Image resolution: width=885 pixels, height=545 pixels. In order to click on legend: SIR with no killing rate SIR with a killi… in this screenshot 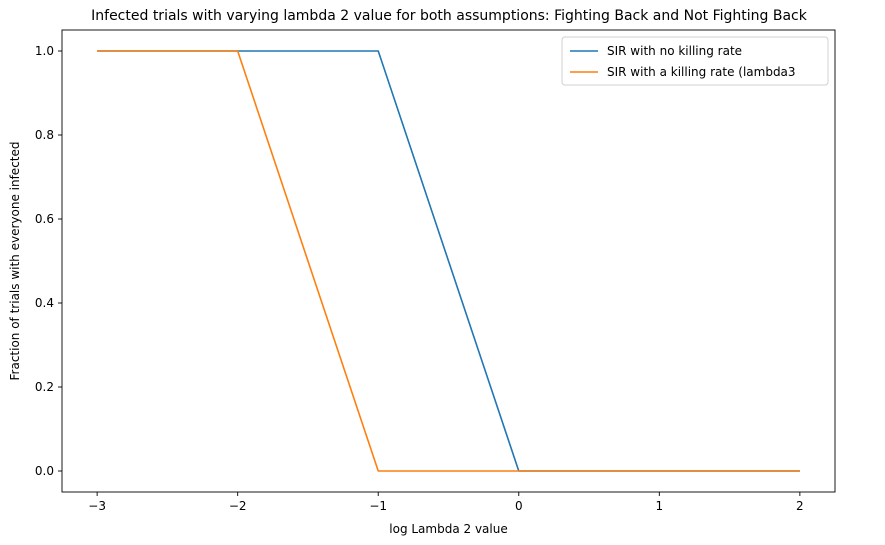, I will do `click(695, 61)`.